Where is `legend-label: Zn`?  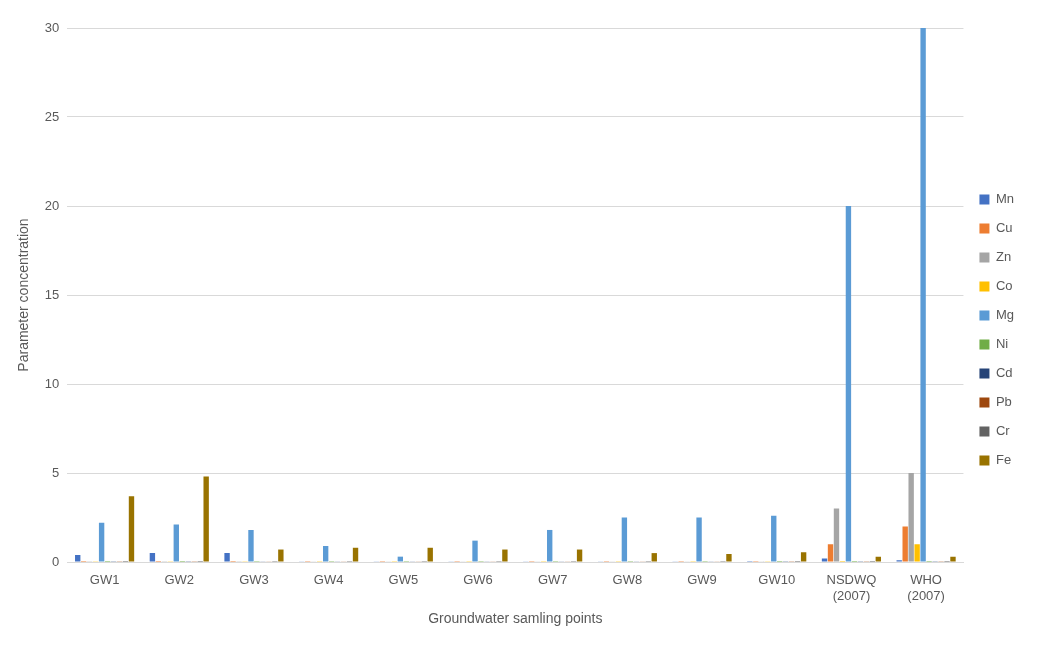 legend-label: Zn is located at coordinates (1003, 257).